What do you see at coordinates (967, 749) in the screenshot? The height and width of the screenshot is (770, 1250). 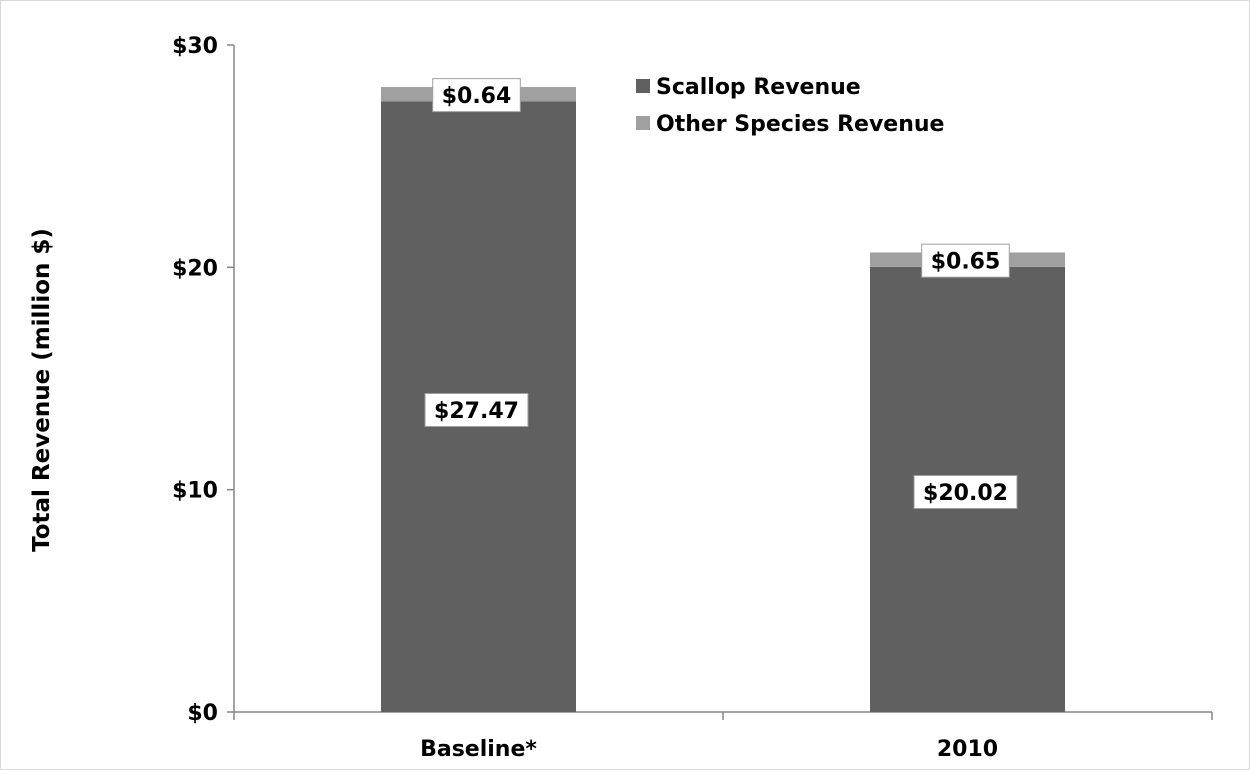 I see `x-tick-label: 2010` at bounding box center [967, 749].